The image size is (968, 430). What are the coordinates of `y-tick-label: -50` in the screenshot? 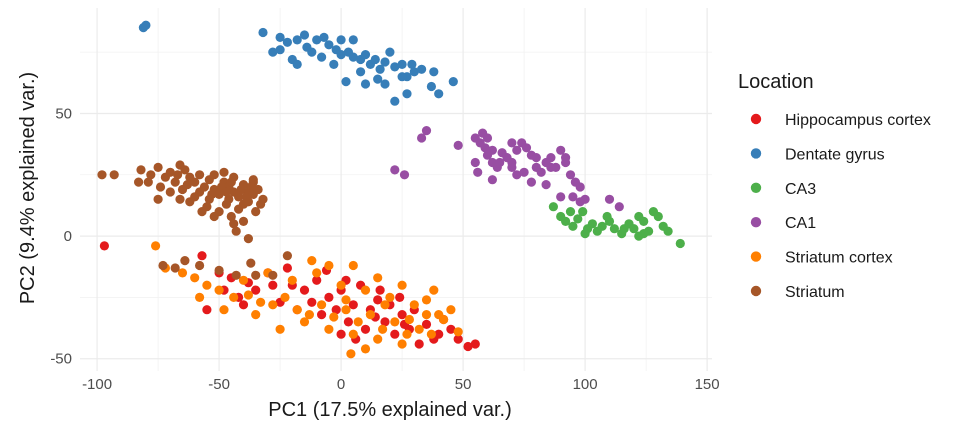 It's located at (61, 359).